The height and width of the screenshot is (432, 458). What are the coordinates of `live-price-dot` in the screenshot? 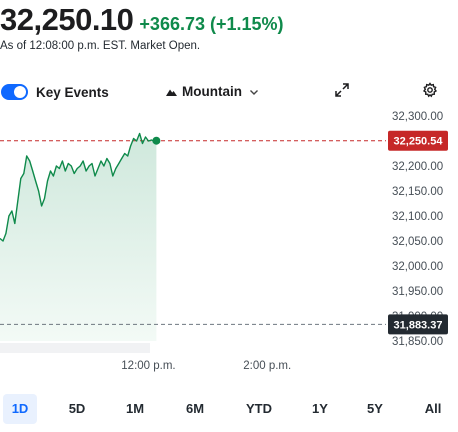 It's located at (156, 140).